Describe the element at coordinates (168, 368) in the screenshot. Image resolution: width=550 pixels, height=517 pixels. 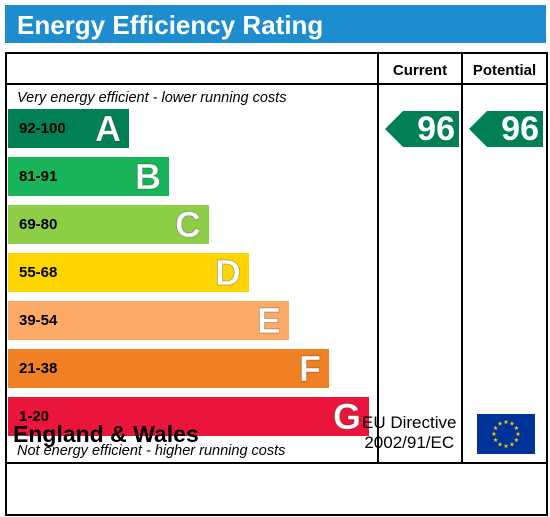
I see `band-f: 21-38 F` at that location.